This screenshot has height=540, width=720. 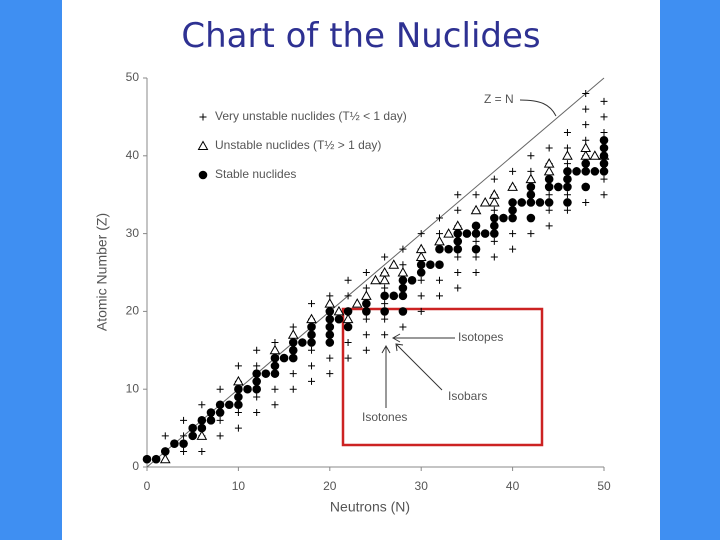 I want to click on legend-label: Unstable nuclides (T½ > 1 day), so click(x=298, y=145).